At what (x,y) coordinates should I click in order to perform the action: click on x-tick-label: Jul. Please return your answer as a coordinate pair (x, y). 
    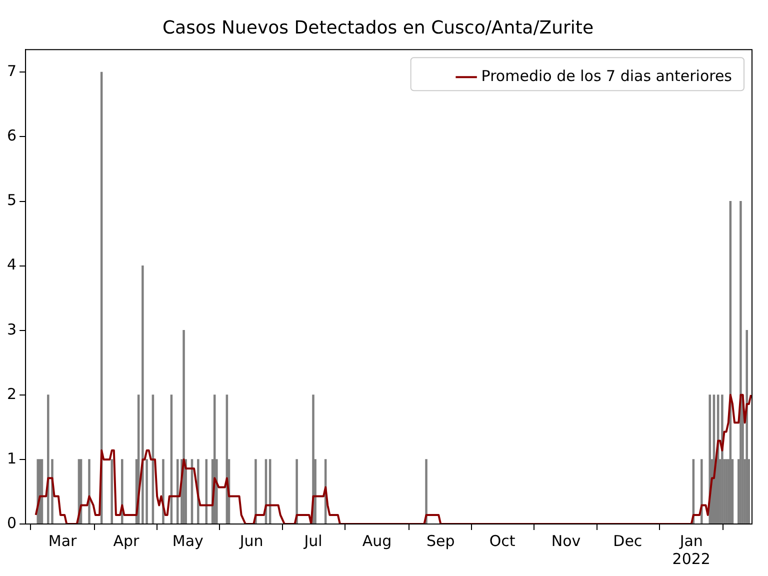
    Looking at the image, I should click on (312, 541).